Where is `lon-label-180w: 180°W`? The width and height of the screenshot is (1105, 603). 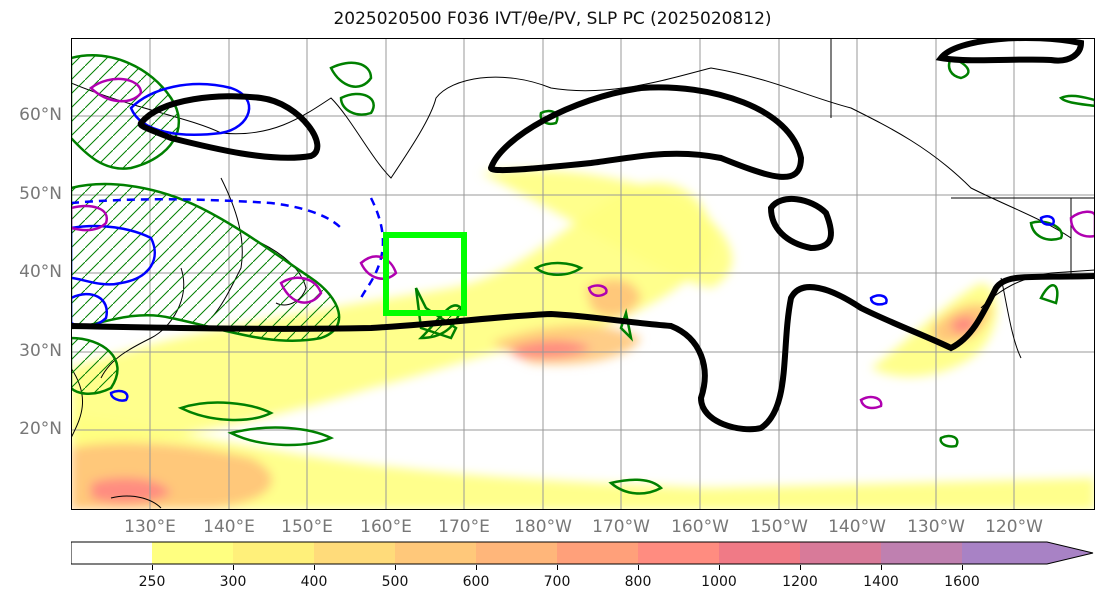
lon-label-180w: 180°W is located at coordinates (543, 527).